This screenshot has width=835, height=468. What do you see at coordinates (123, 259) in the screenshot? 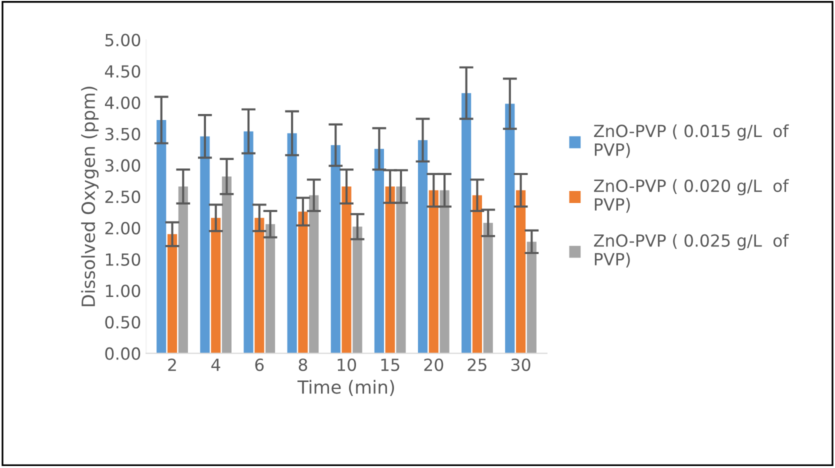
I see `y-tick-label: 1.50` at bounding box center [123, 259].